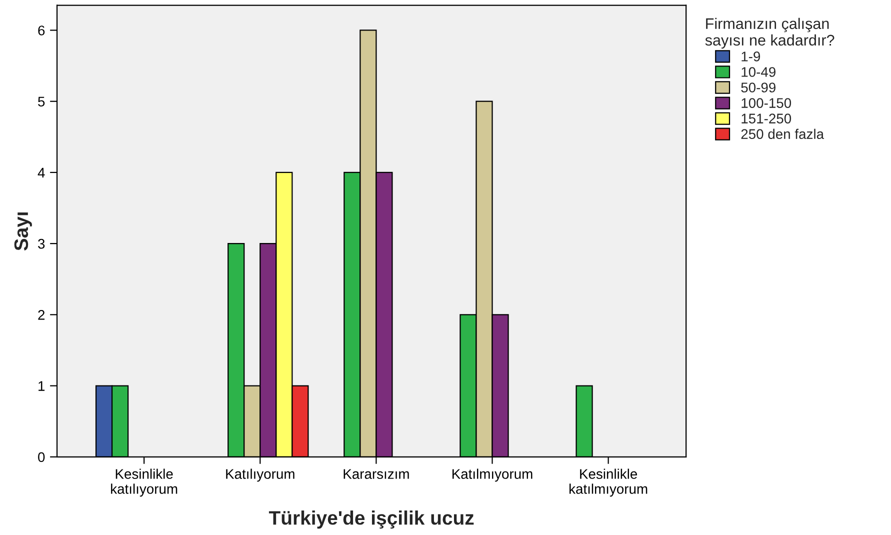  Describe the element at coordinates (144, 482) in the screenshot. I see `x-tick-label: Kesinlikle katılıyorum` at that location.